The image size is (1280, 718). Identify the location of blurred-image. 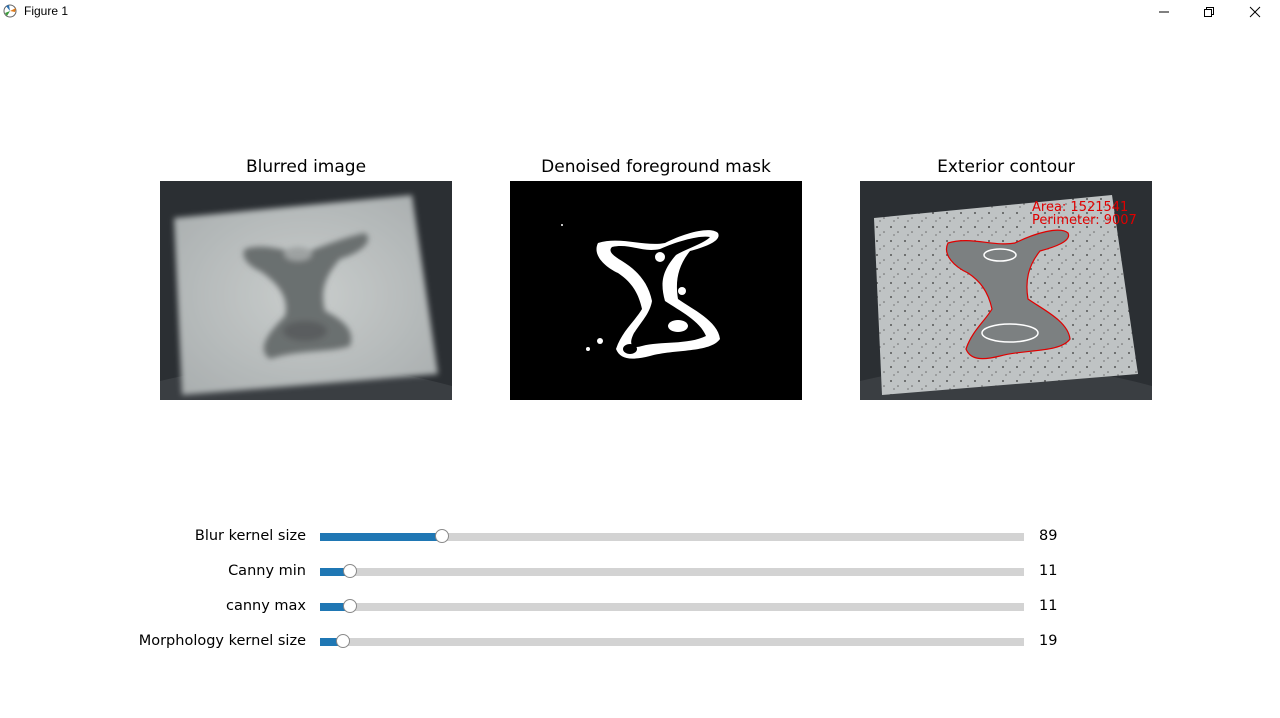
(306, 290).